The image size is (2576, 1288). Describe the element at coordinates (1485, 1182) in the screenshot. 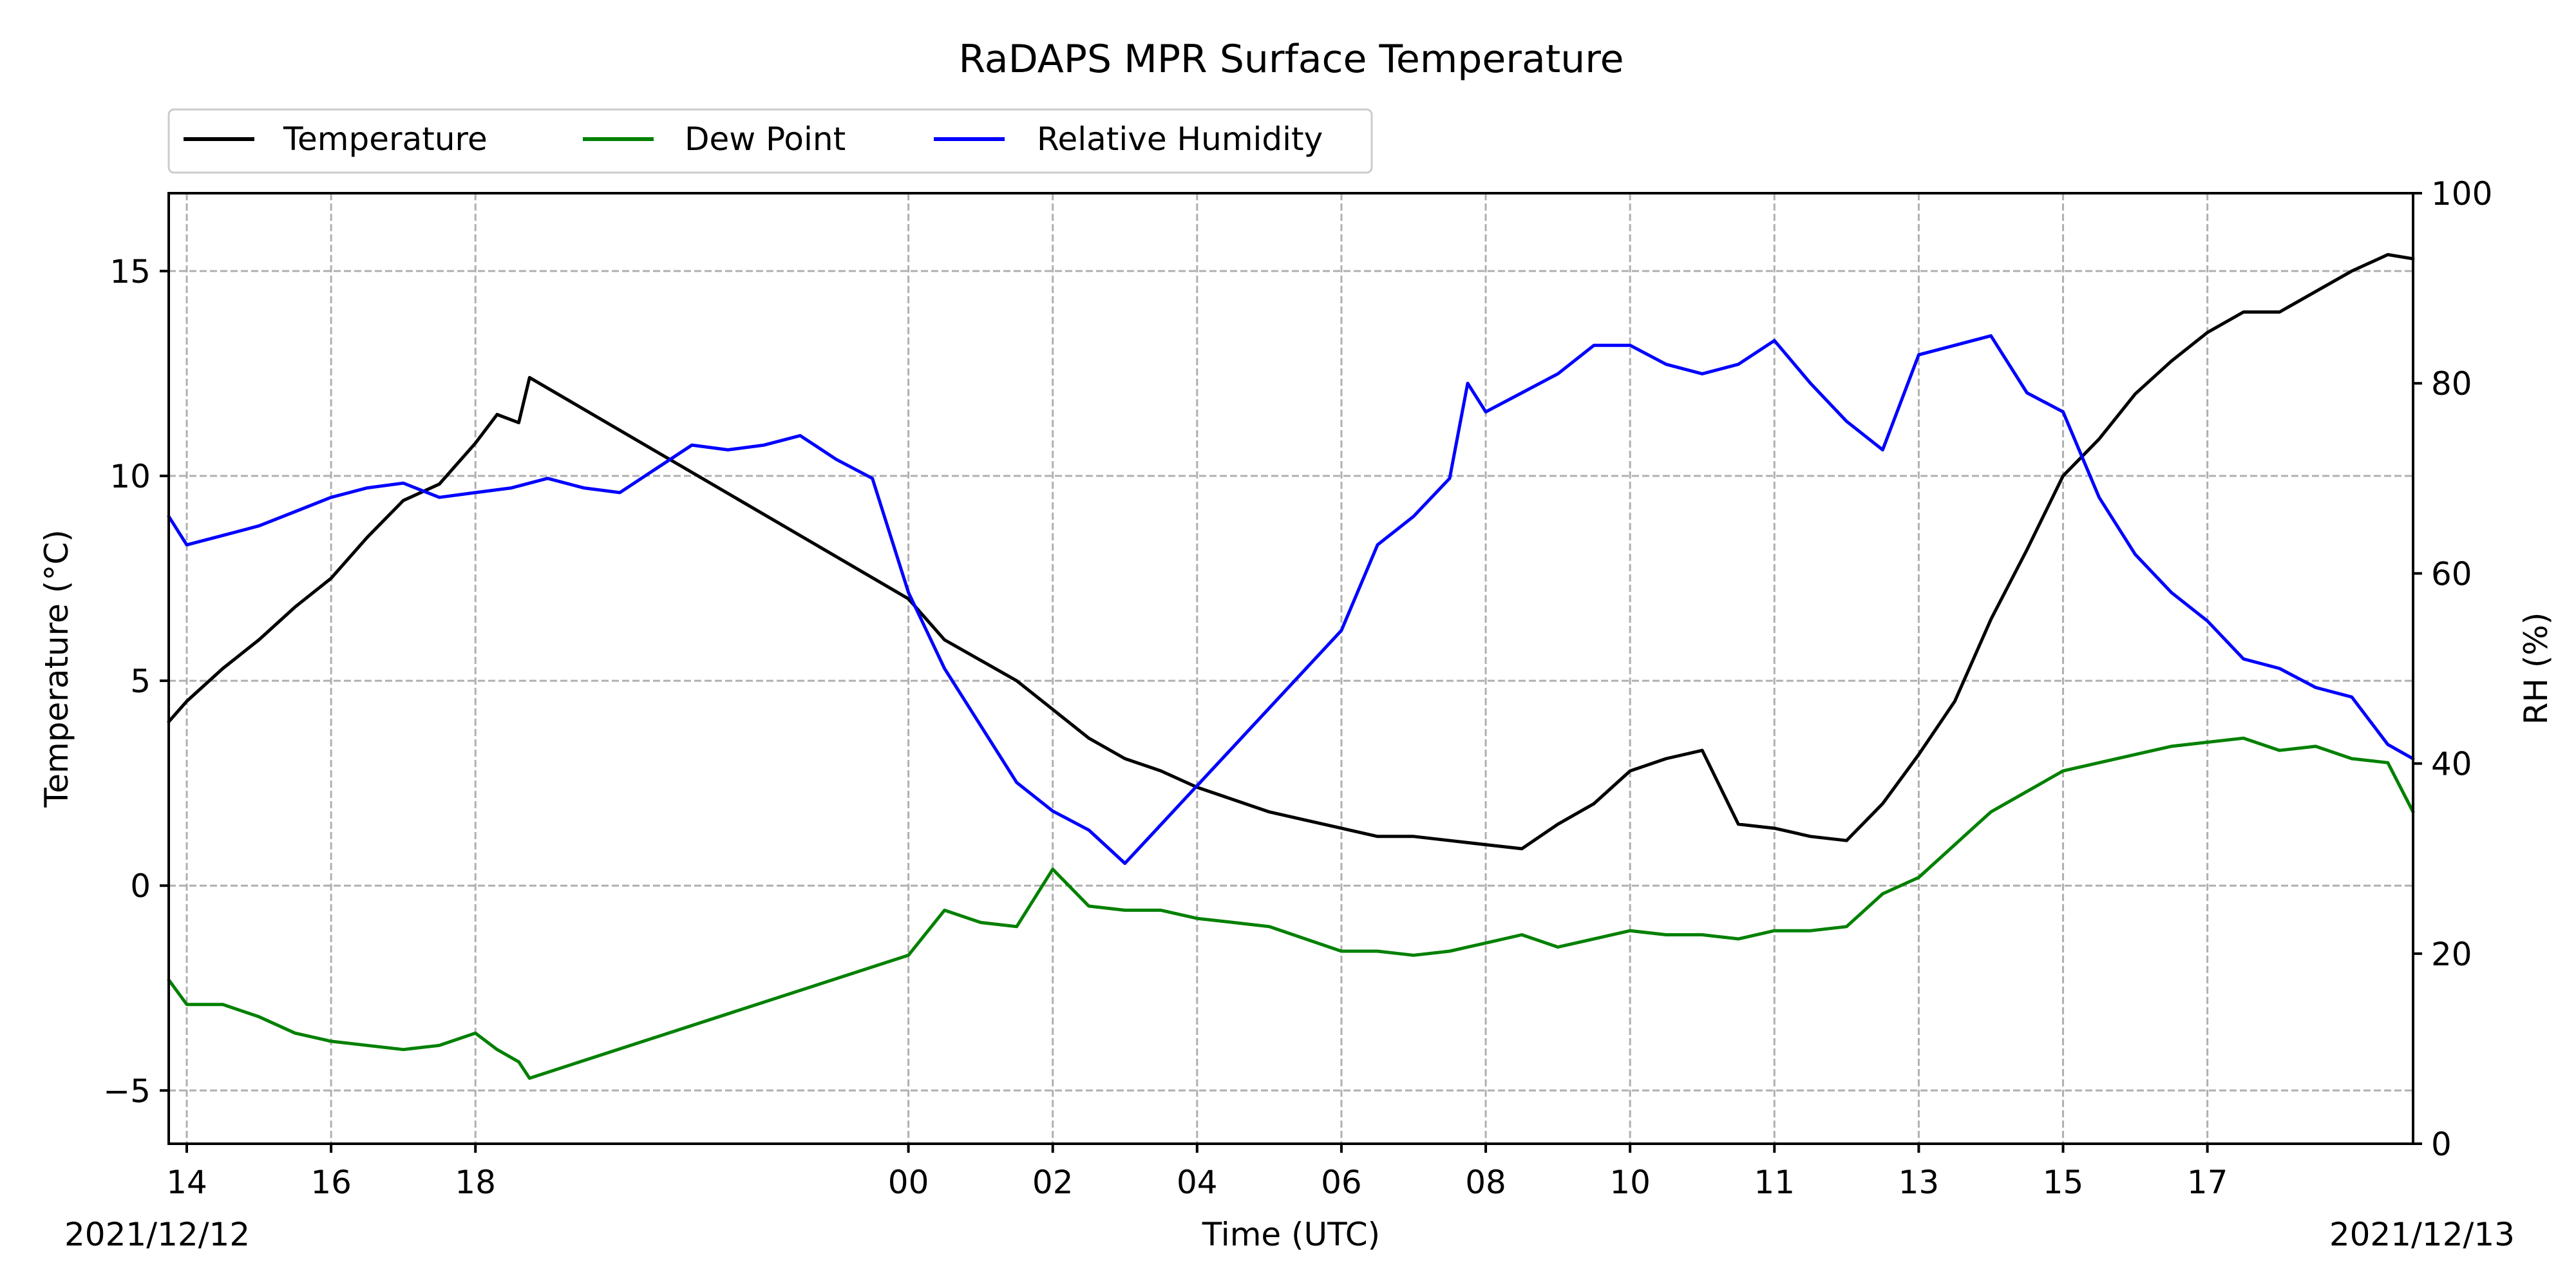

I see `x-tick-label-08: 08` at that location.